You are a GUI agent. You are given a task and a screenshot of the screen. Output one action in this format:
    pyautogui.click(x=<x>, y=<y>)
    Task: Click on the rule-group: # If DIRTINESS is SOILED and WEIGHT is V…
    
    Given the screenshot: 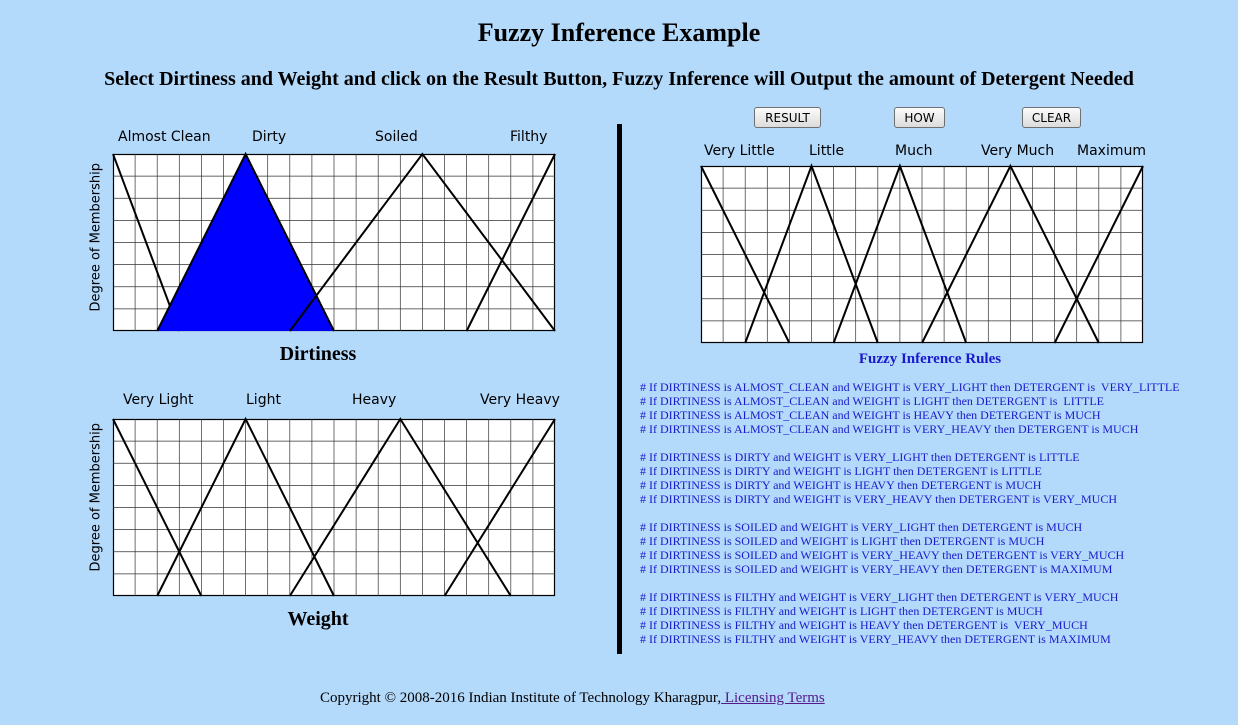 What is the action you would take?
    pyautogui.click(x=910, y=548)
    